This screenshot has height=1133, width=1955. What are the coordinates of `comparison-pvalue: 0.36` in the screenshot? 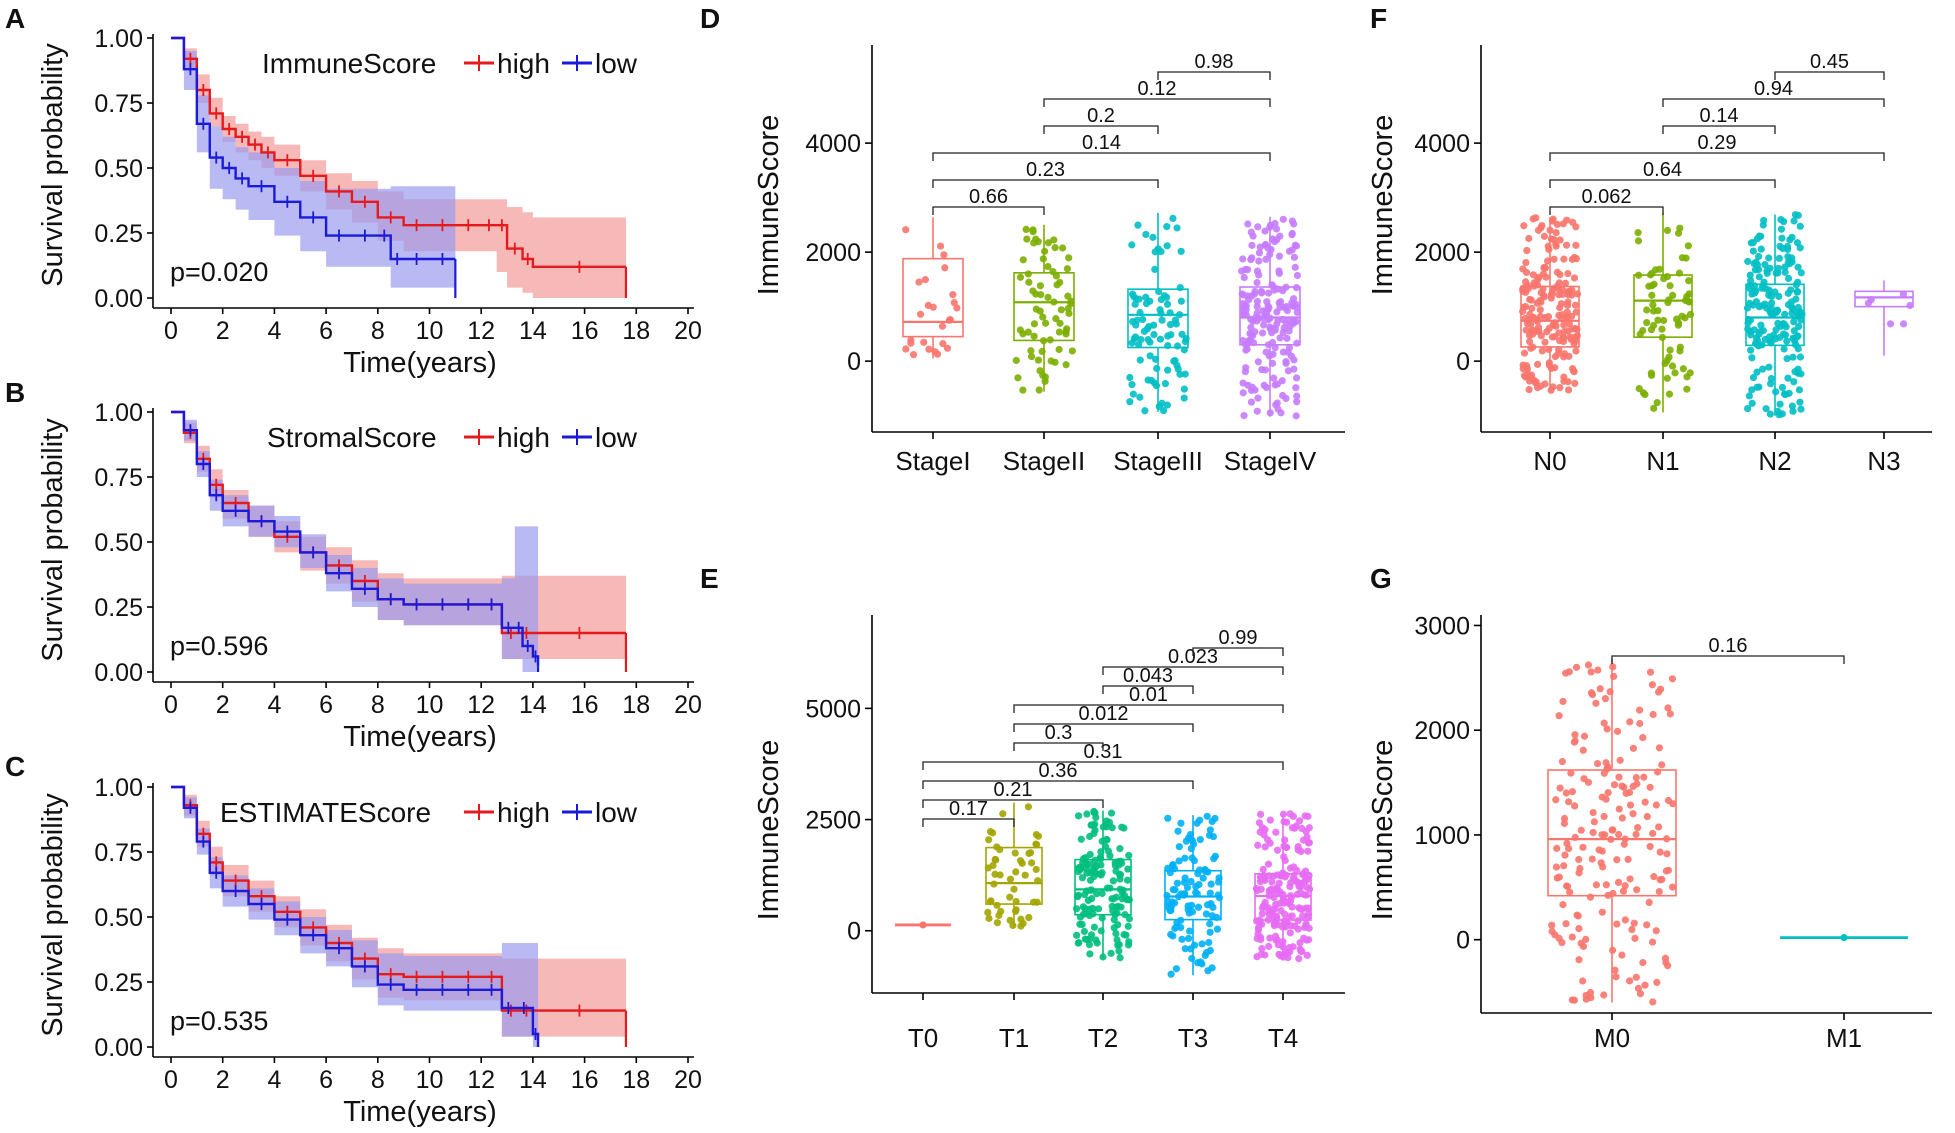 It's located at (1058, 771).